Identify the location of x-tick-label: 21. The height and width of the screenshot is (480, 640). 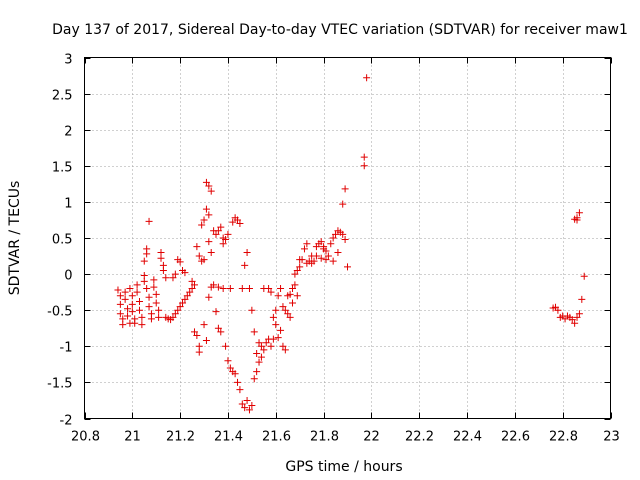
(132, 437).